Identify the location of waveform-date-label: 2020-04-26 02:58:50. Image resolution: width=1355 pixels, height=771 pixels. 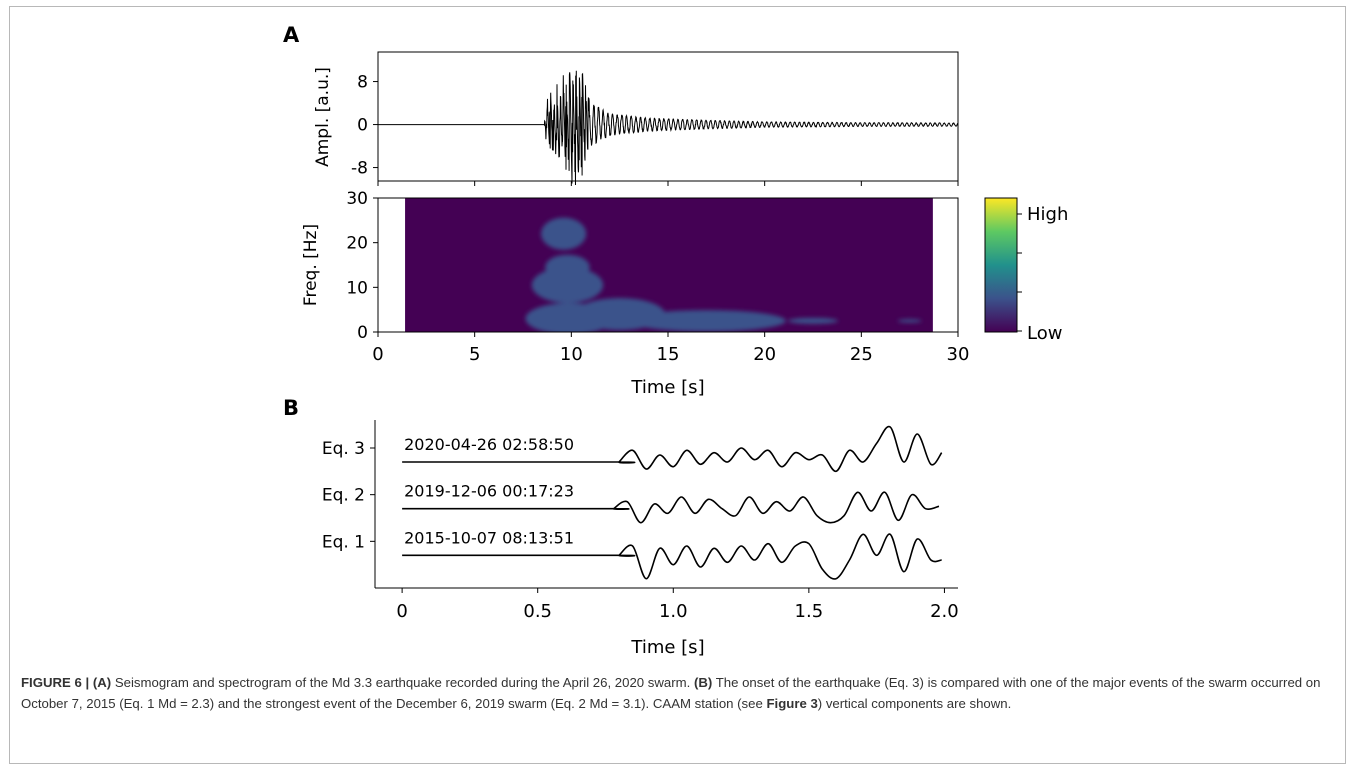
(489, 444).